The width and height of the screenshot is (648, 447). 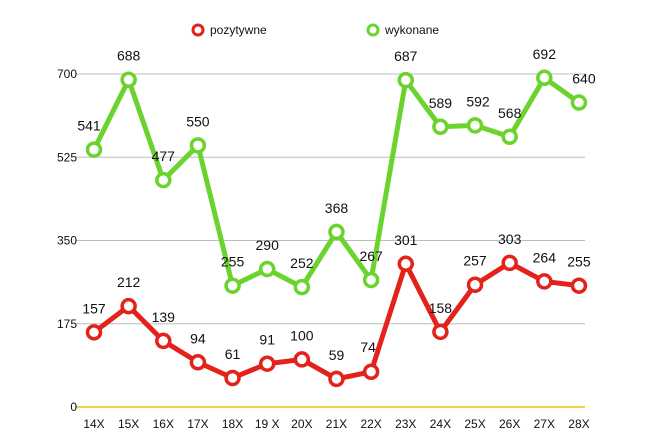 What do you see at coordinates (197, 424) in the screenshot?
I see `x-tick-label: 17X` at bounding box center [197, 424].